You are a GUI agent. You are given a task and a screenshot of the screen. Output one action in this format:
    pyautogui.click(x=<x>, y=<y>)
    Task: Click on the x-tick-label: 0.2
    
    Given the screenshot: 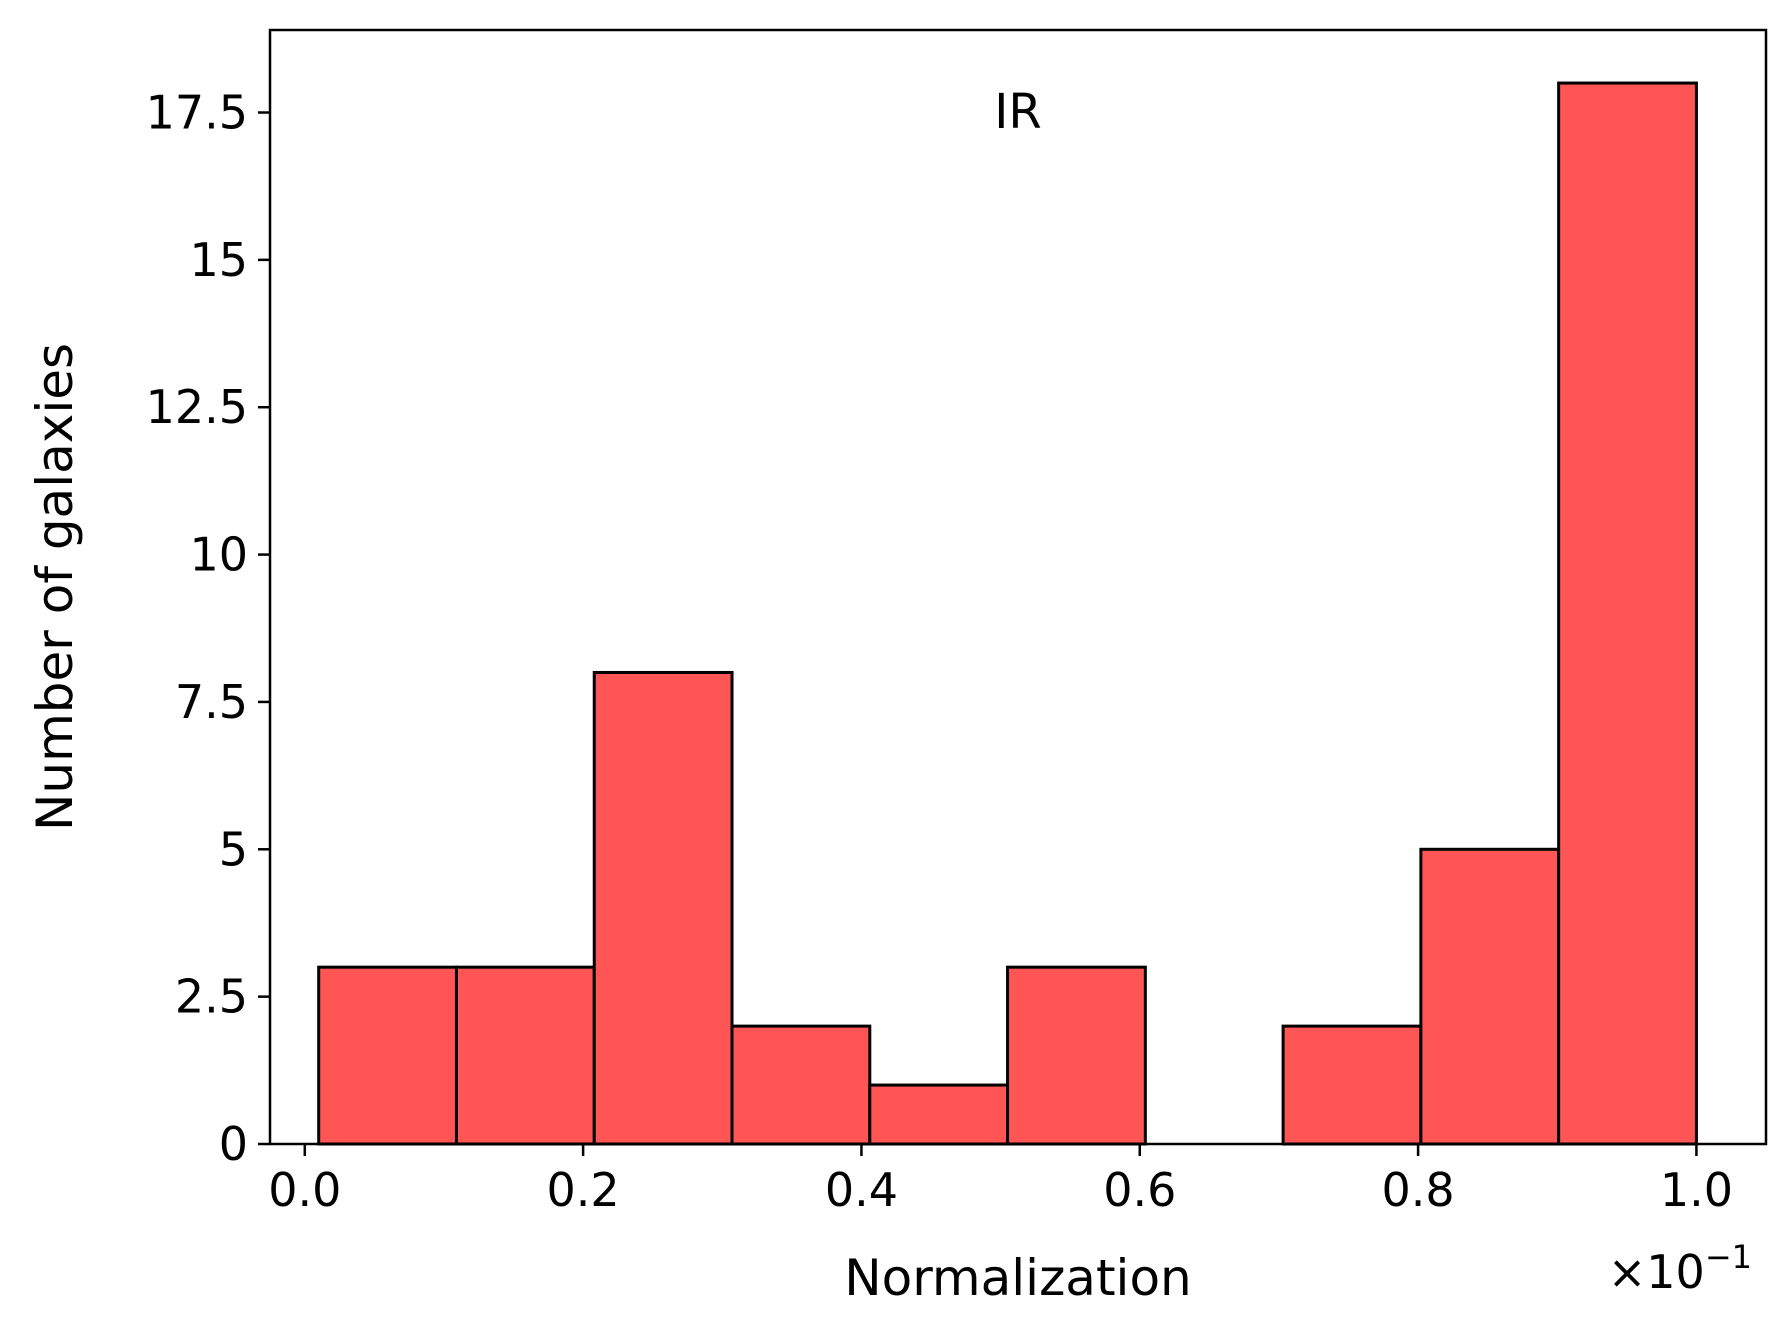 What is the action you would take?
    pyautogui.click(x=583, y=1190)
    